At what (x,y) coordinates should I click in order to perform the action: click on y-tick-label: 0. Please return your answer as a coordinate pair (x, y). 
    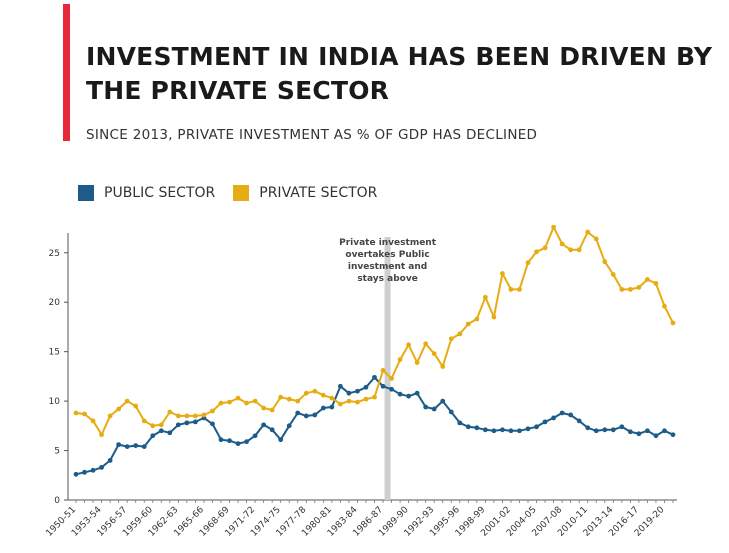
    Looking at the image, I should click on (57, 501).